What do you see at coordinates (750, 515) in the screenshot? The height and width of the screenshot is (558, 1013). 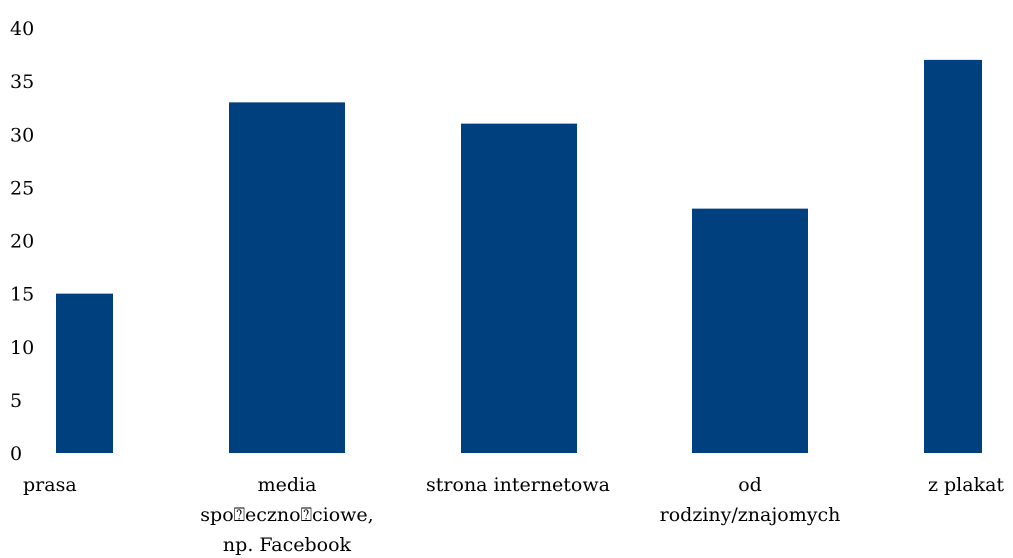 I see `x-tick-label: rodziny/znajomych` at bounding box center [750, 515].